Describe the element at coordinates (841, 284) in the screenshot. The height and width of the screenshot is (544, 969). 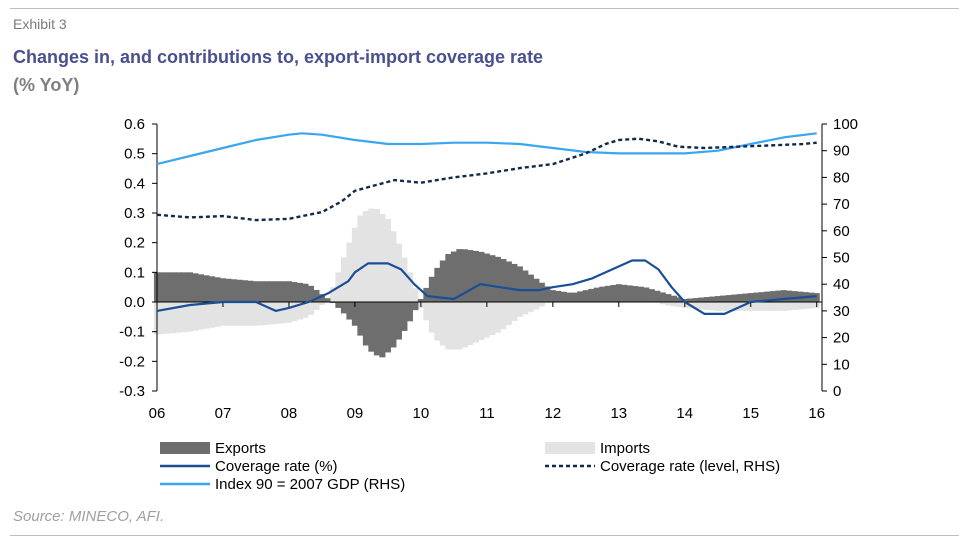
I see `y-right-tick-label: 40` at that location.